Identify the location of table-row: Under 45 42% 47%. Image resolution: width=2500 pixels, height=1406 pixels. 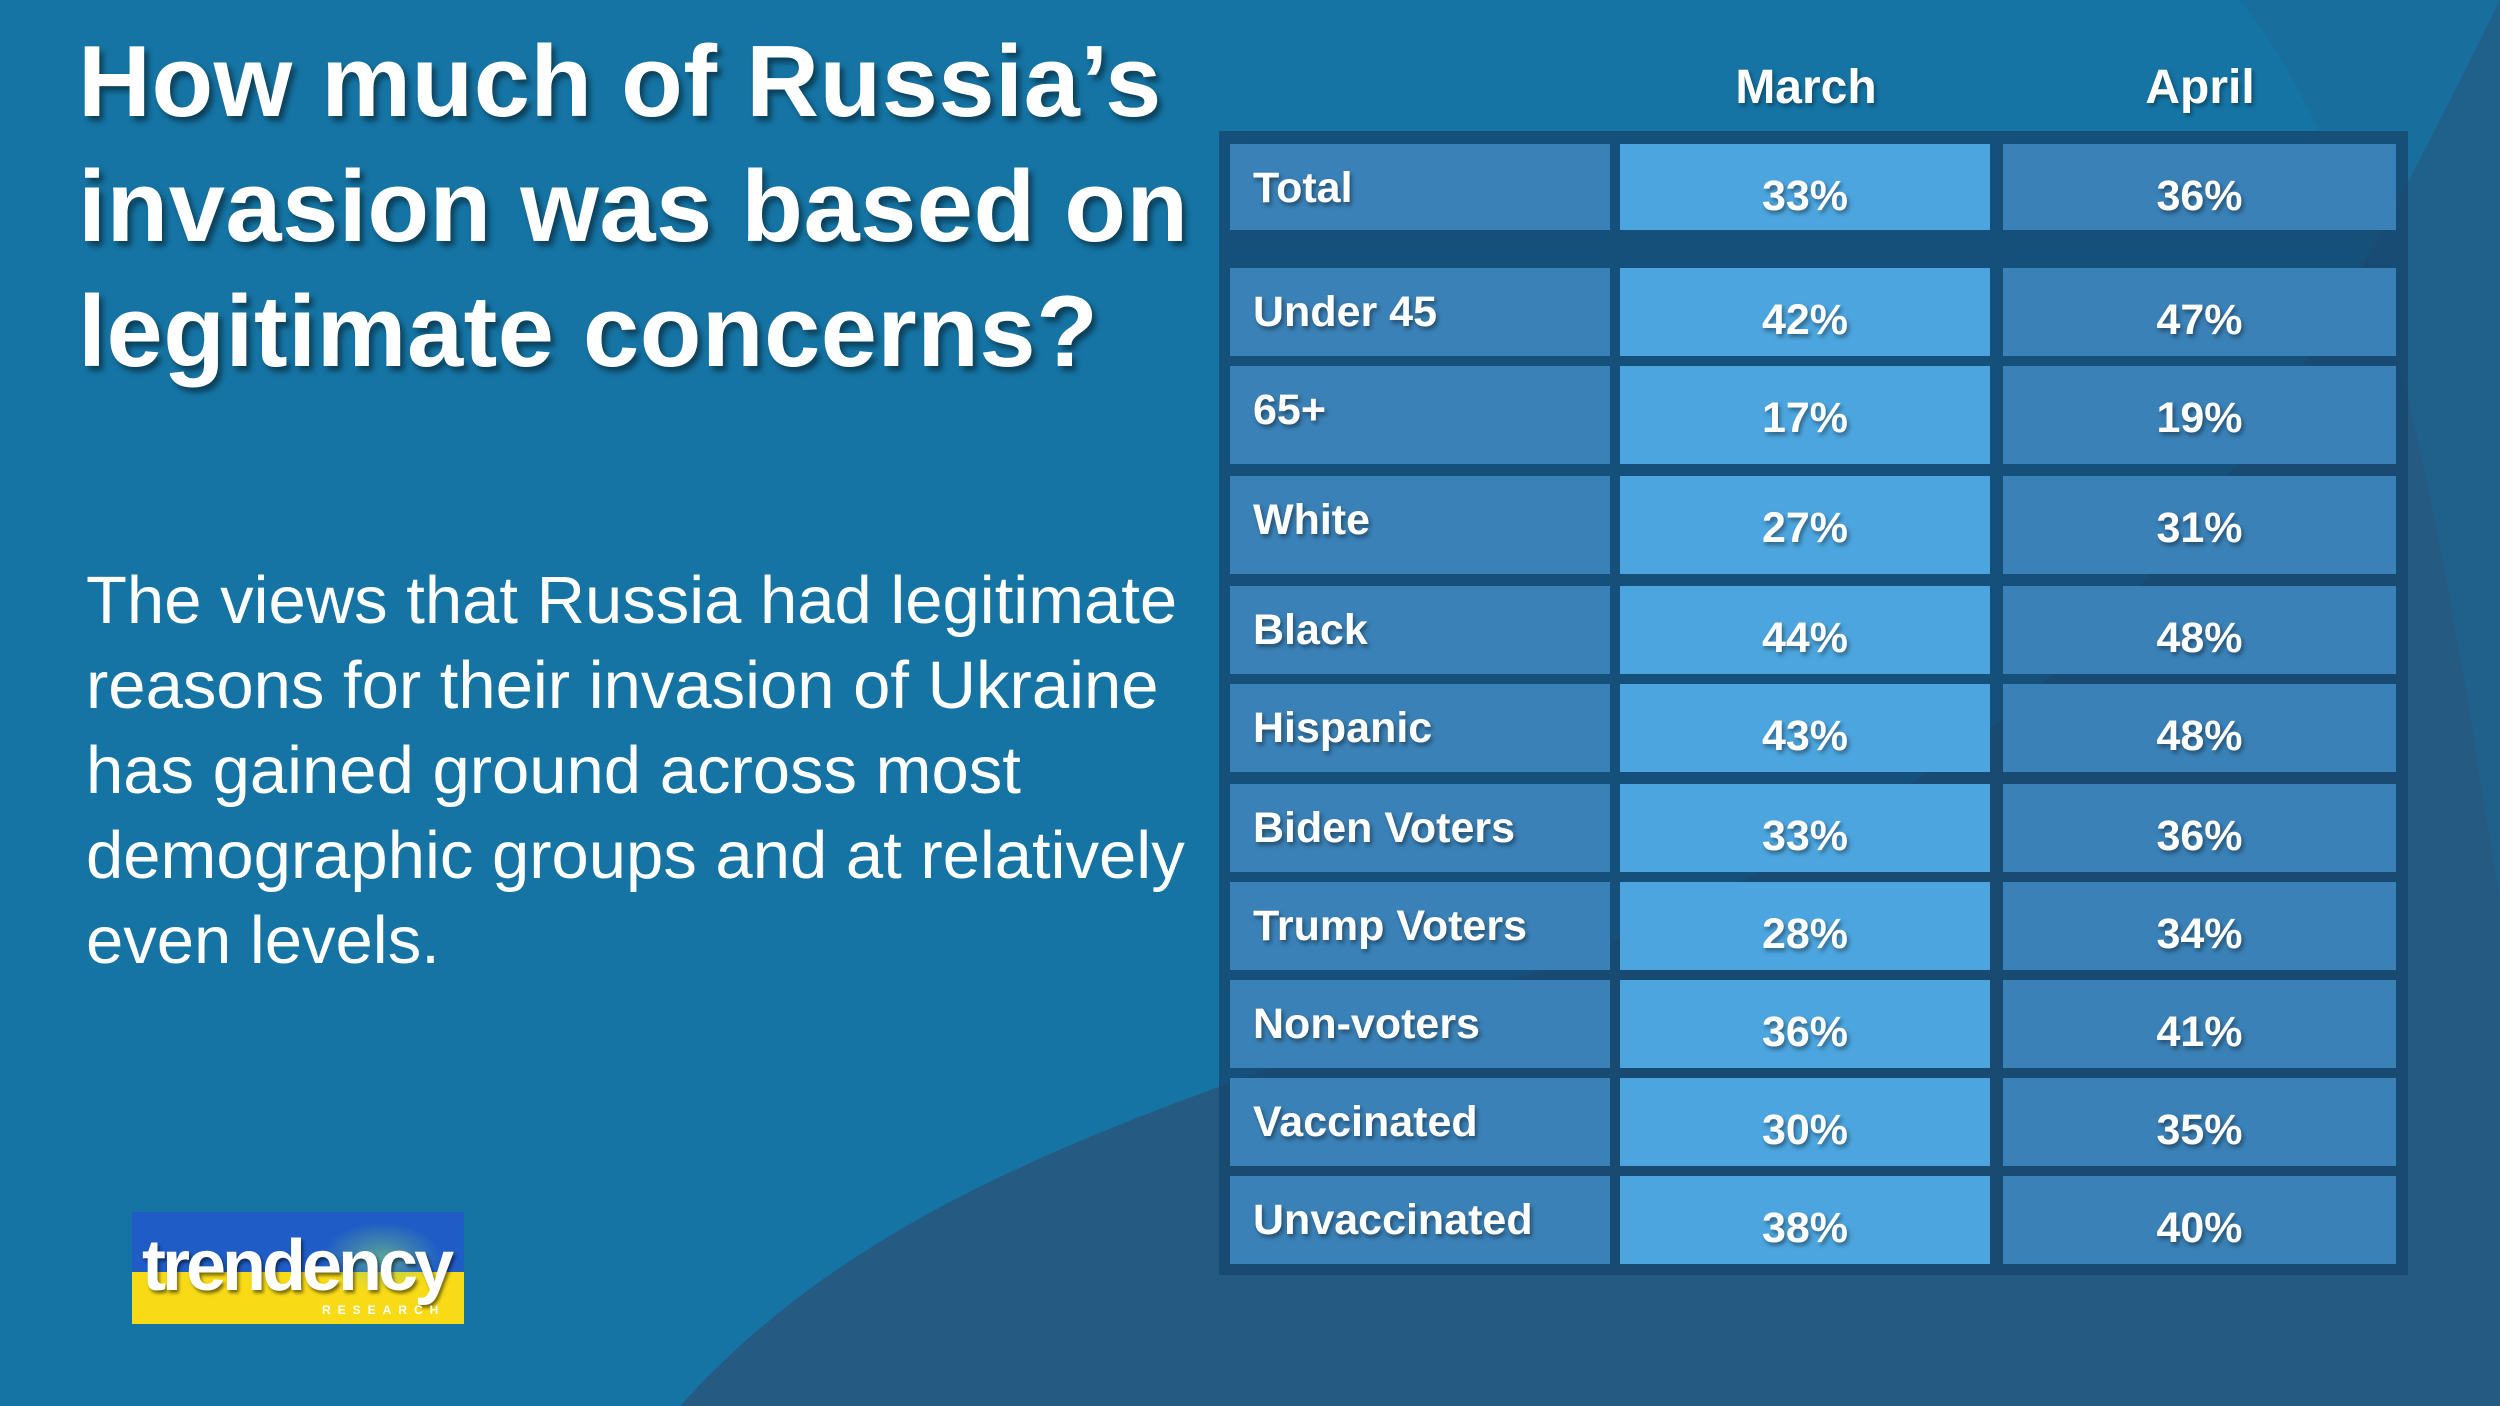
(1813, 312).